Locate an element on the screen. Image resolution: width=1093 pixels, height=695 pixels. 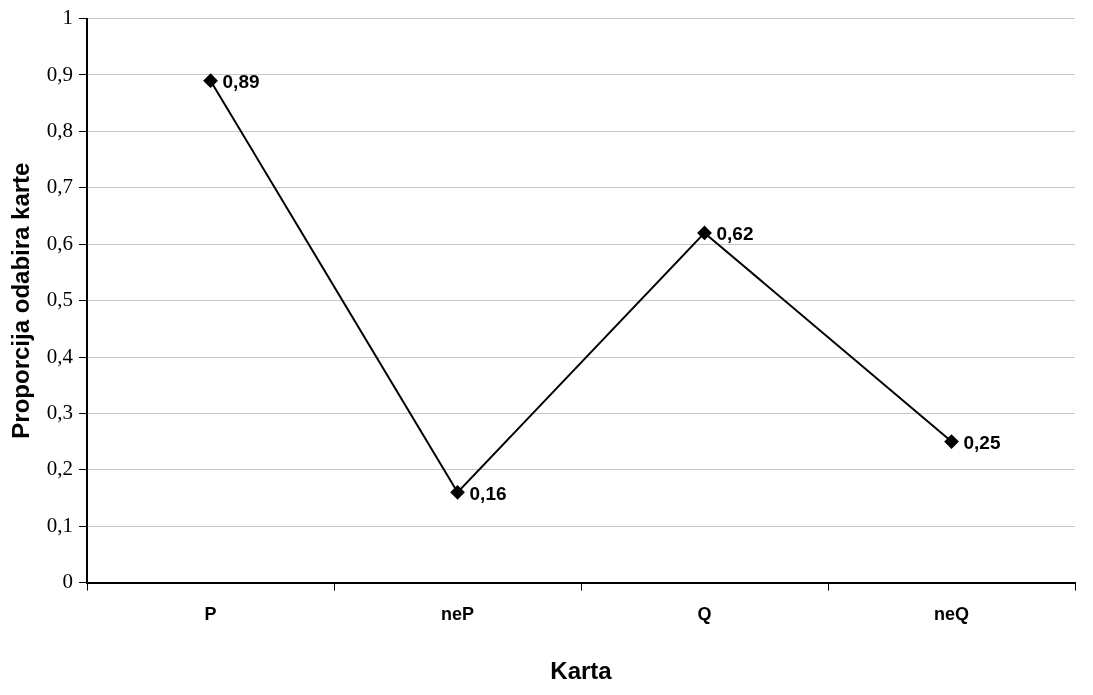
x-axis-title: Karta is located at coordinates (581, 671).